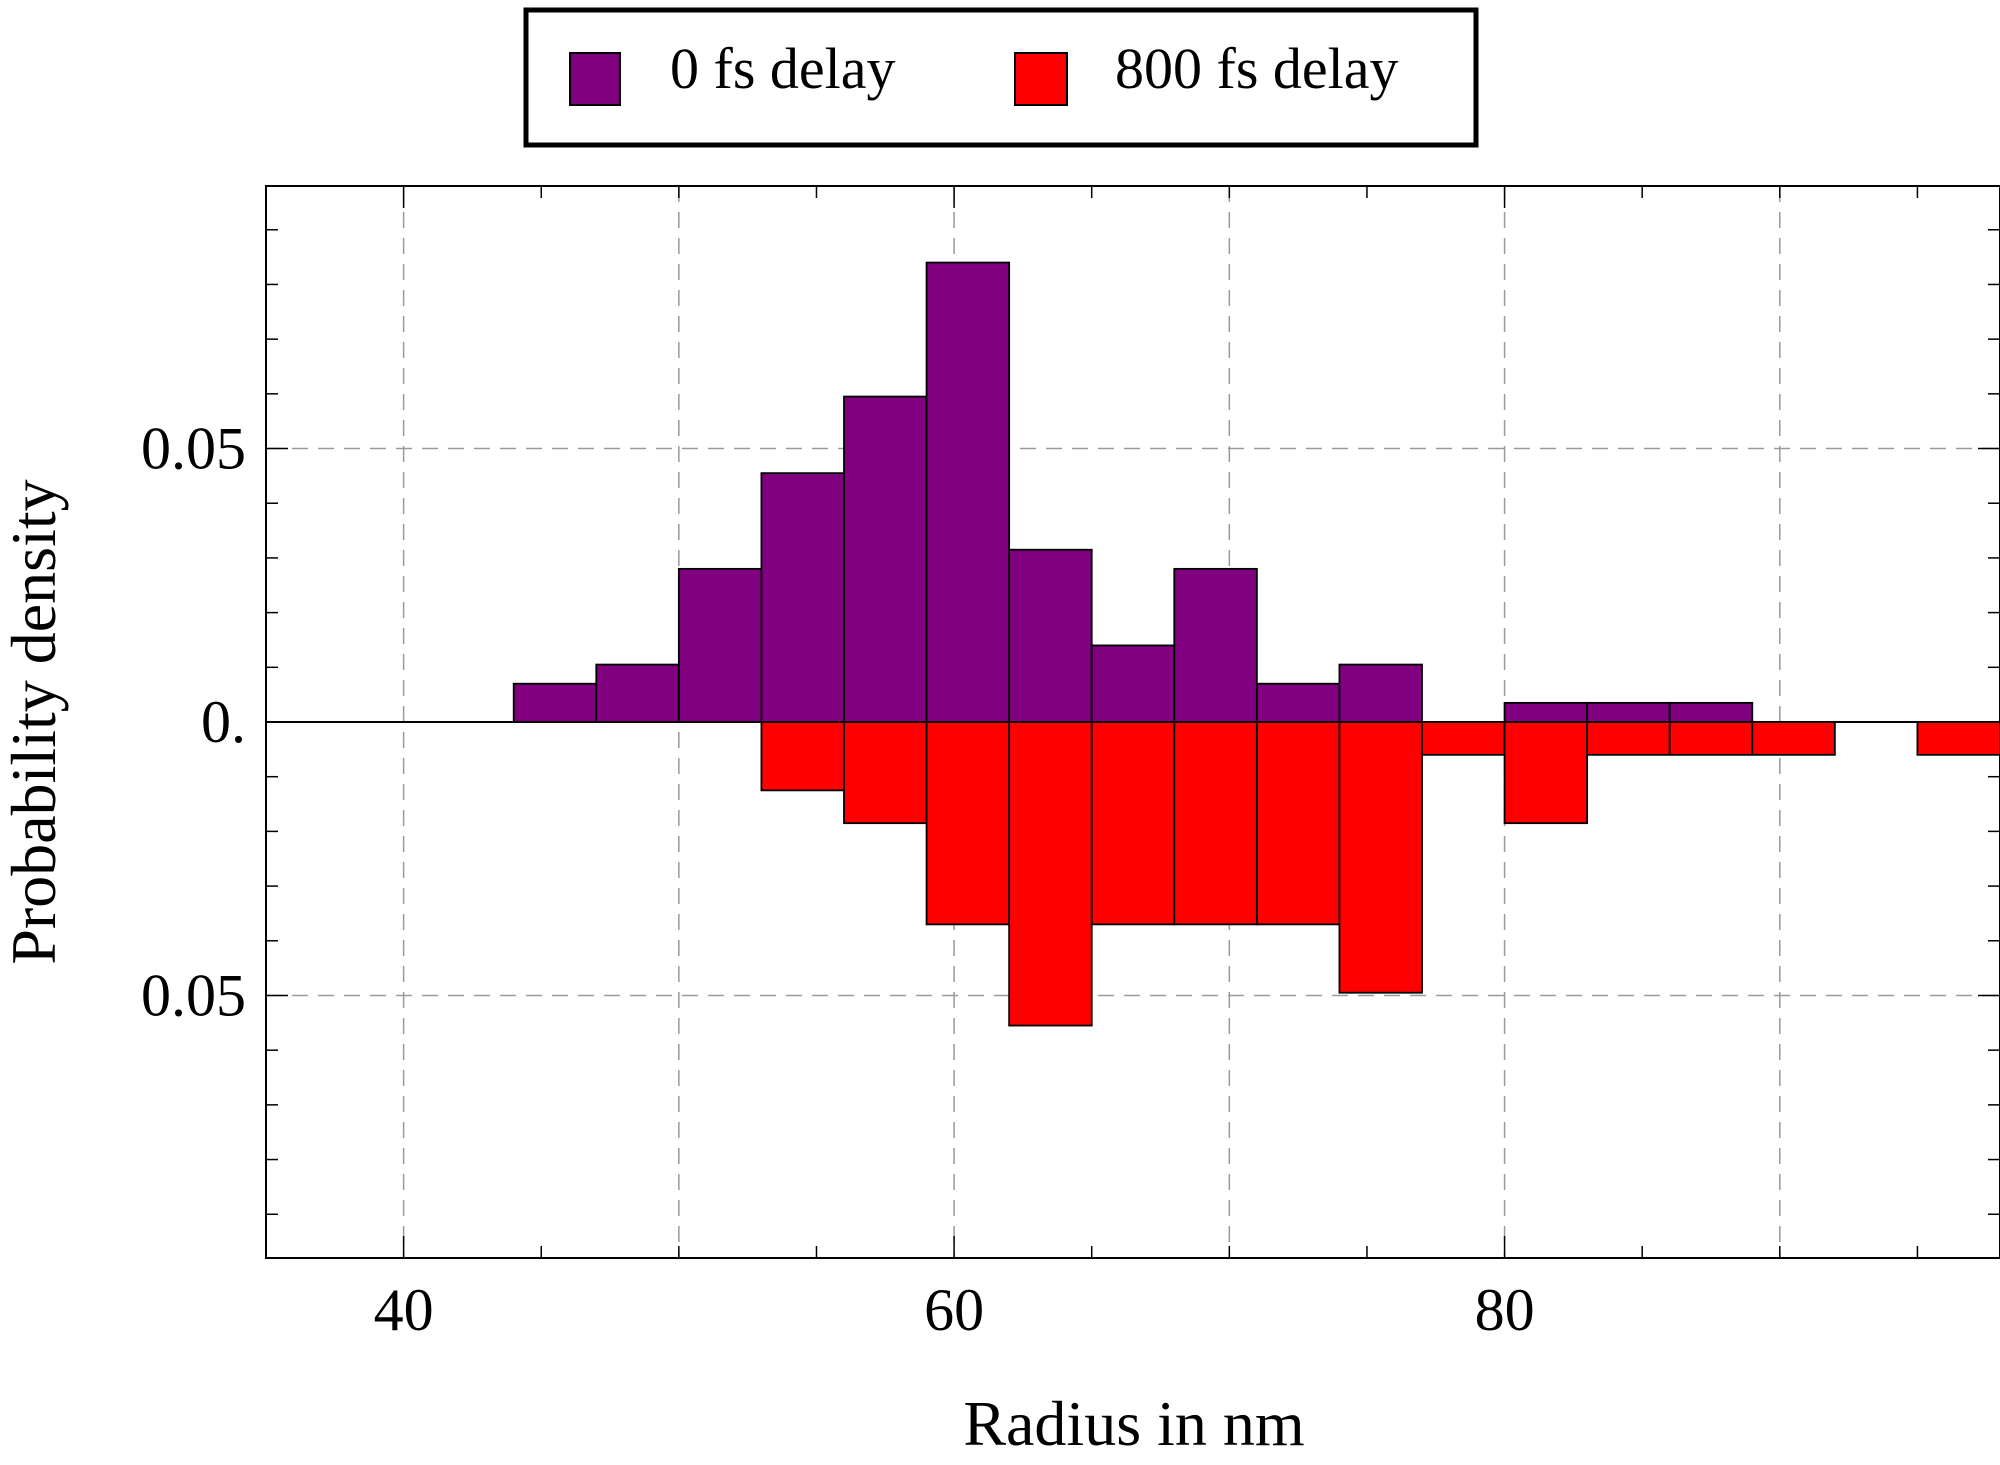 This screenshot has width=2000, height=1465. What do you see at coordinates (193, 449) in the screenshot?
I see `y-tick-label-0: 0.05` at bounding box center [193, 449].